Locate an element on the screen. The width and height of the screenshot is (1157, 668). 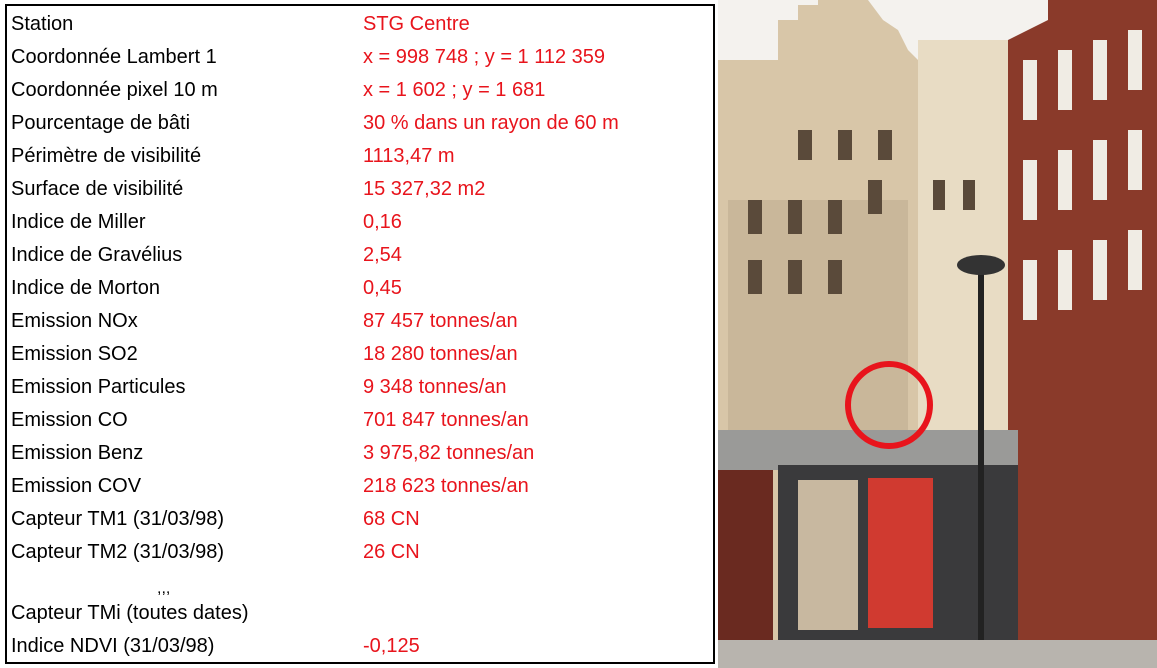
row-value: 218 623 tonnes/an is located at coordinates (446, 486).